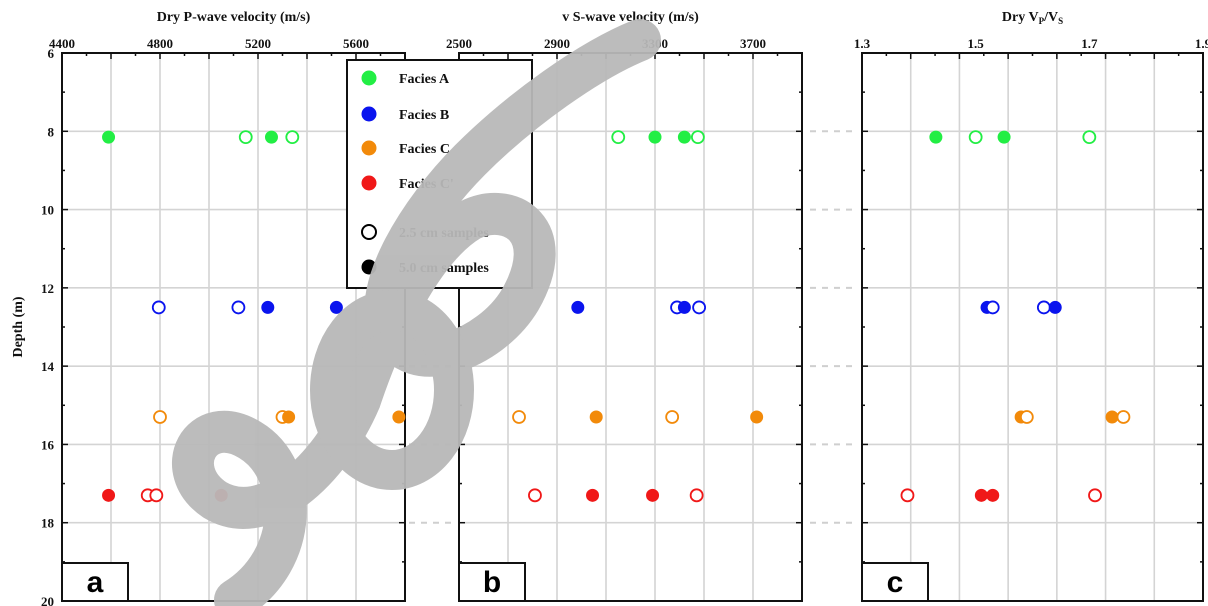 This screenshot has width=1208, height=606. Describe the element at coordinates (356, 43) in the screenshot. I see `x-tick-label: 5600` at that location.